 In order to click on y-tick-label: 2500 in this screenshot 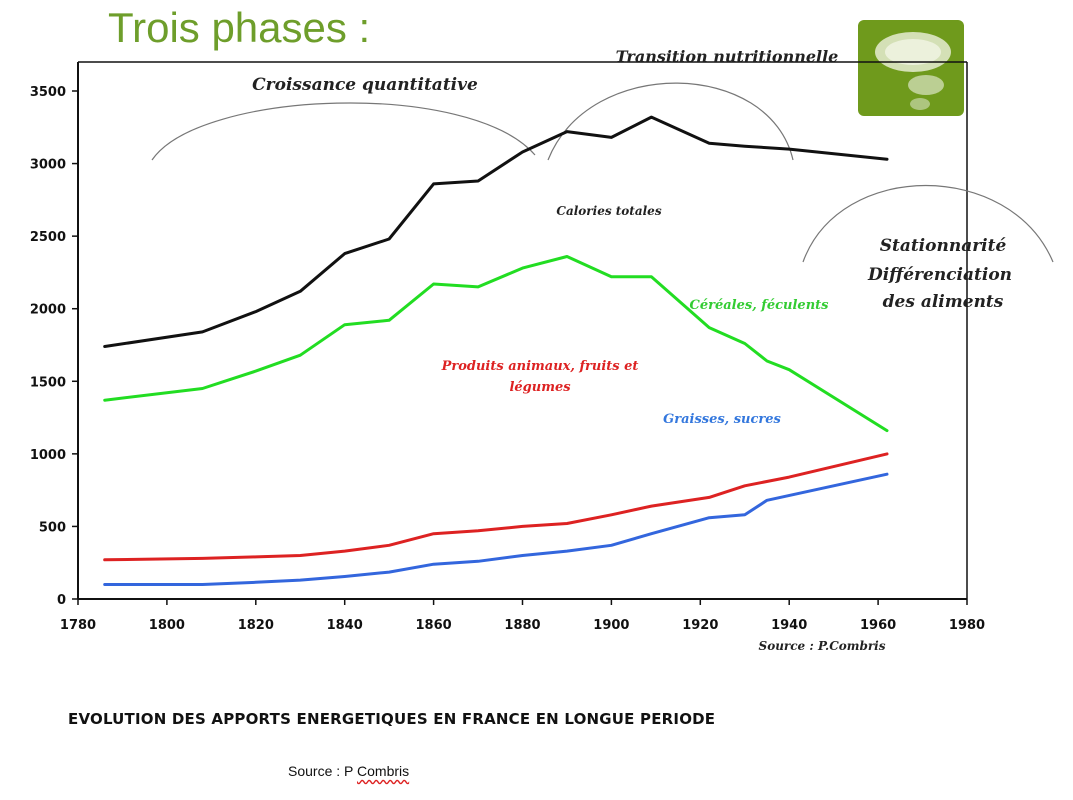, I will do `click(48, 237)`.